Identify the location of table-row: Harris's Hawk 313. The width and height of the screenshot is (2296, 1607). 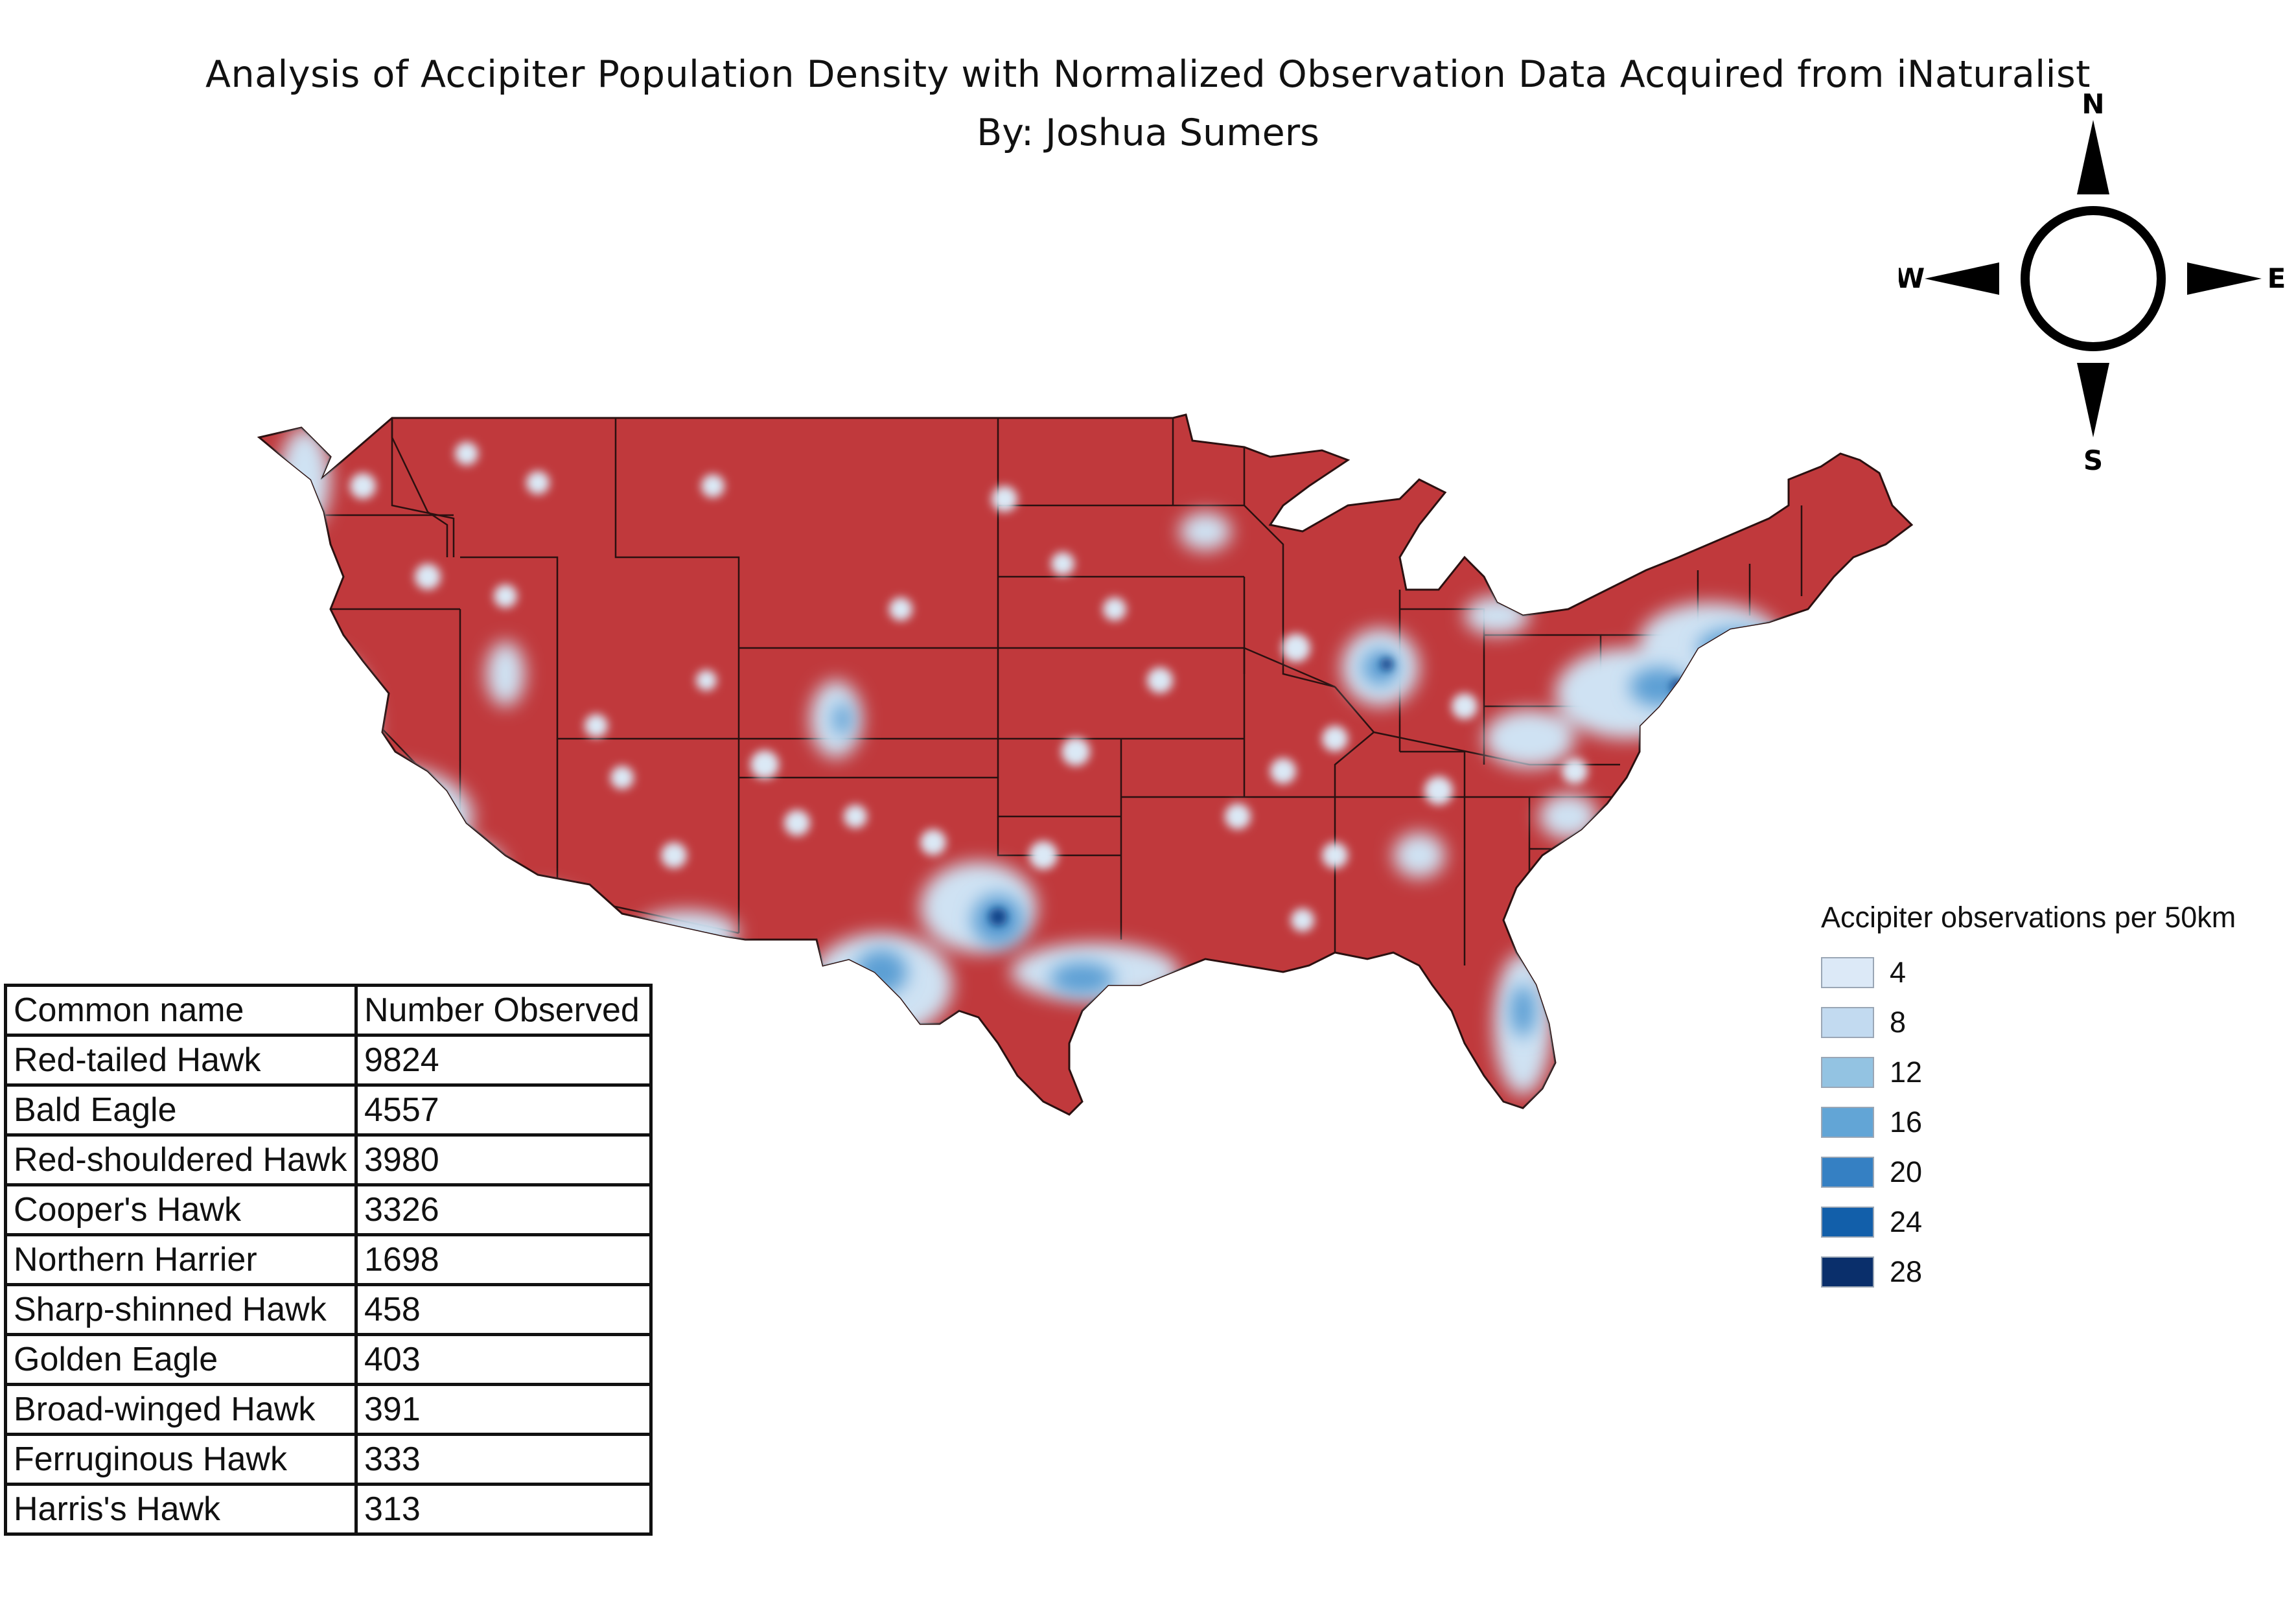
(328, 1509).